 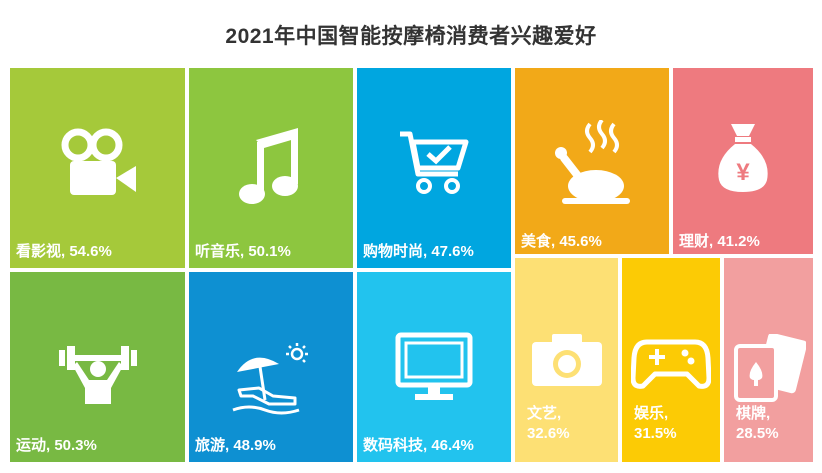 I want to click on tile-label: 棋牌, 28.5%, so click(x=757, y=424).